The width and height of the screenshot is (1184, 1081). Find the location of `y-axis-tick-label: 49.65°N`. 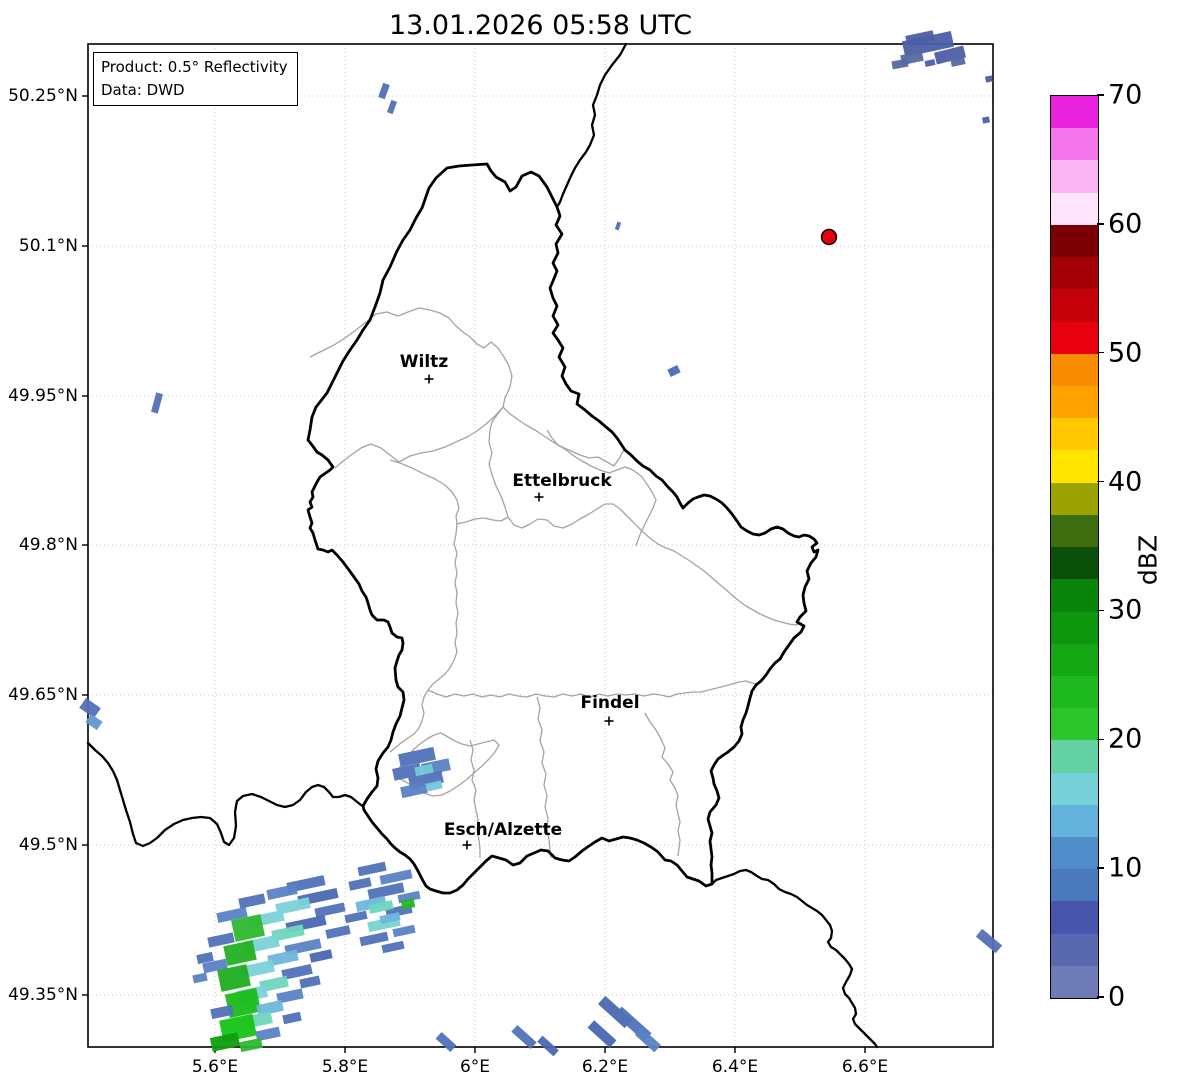

y-axis-tick-label: 49.65°N is located at coordinates (43, 695).